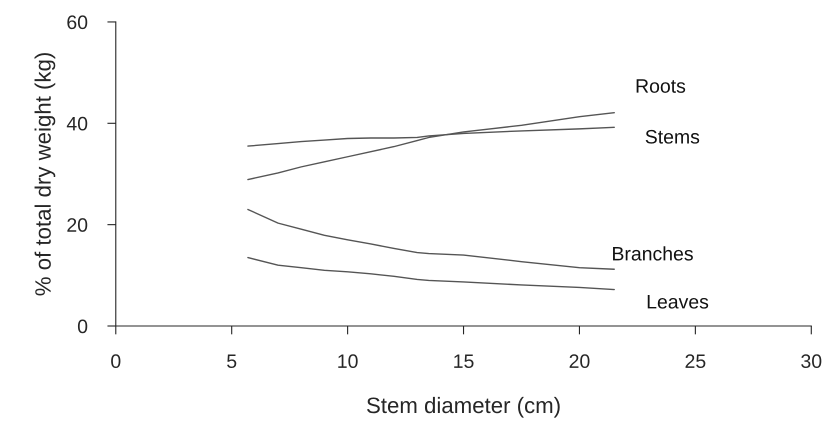  What do you see at coordinates (348, 361) in the screenshot?
I see `x-tick-label: 10` at bounding box center [348, 361].